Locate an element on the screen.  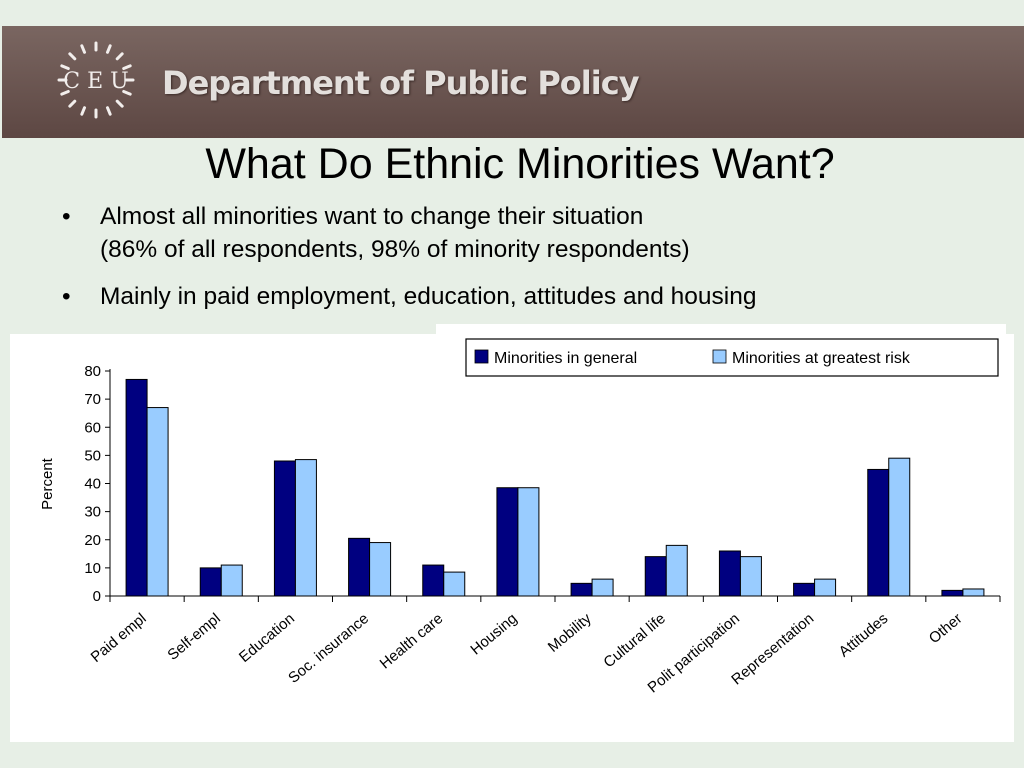
legend-label-general: Minorities in general is located at coordinates (565, 358).